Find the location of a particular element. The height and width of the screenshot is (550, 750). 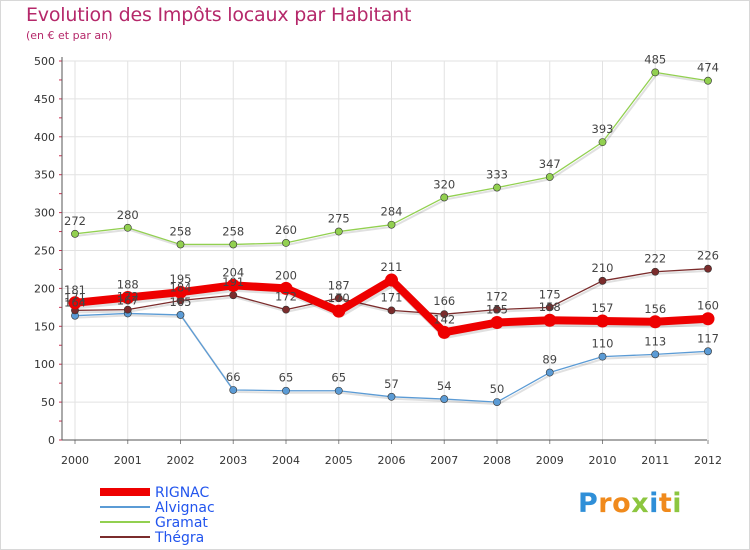

data-label: 211 is located at coordinates (392, 267).